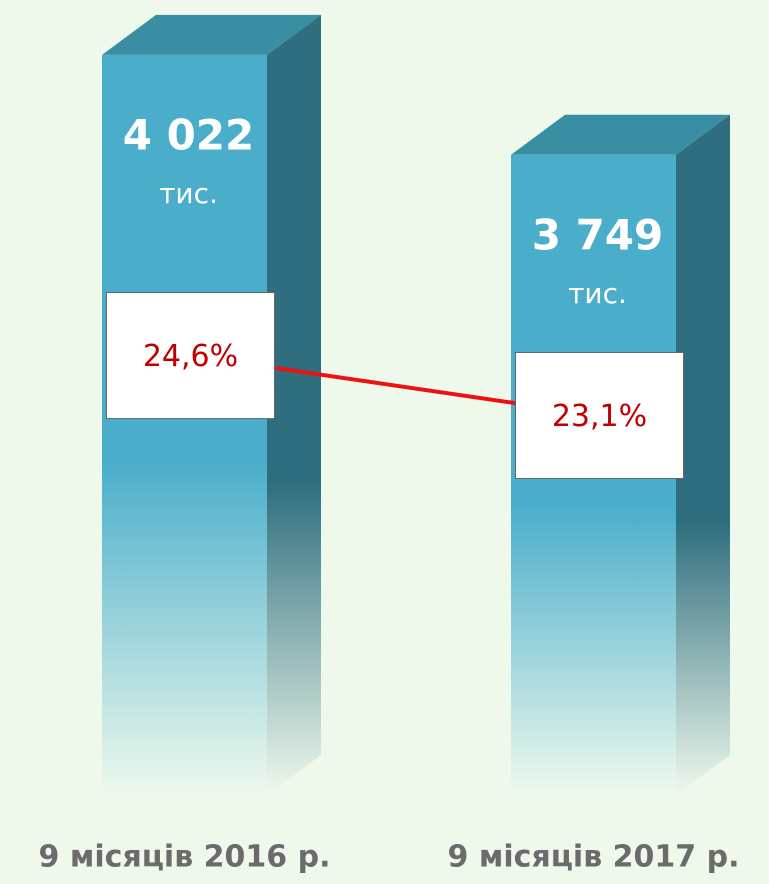  Describe the element at coordinates (598, 234) in the screenshot. I see `value-label: 3 749` at that location.